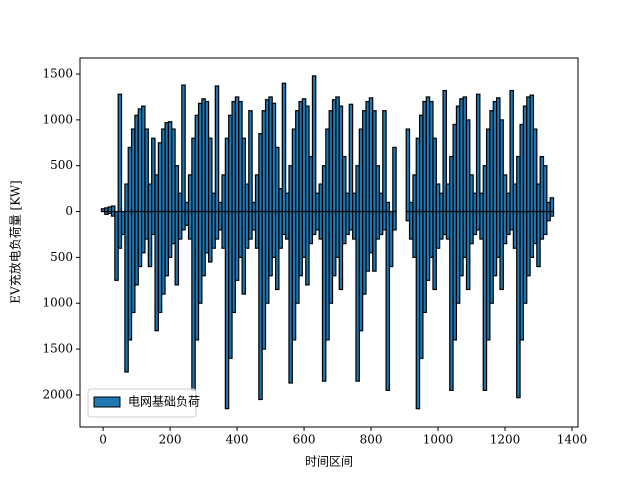 This screenshot has width=640, height=480. Describe the element at coordinates (57, 394) in the screenshot. I see `y-tick-label: 2000` at that location.